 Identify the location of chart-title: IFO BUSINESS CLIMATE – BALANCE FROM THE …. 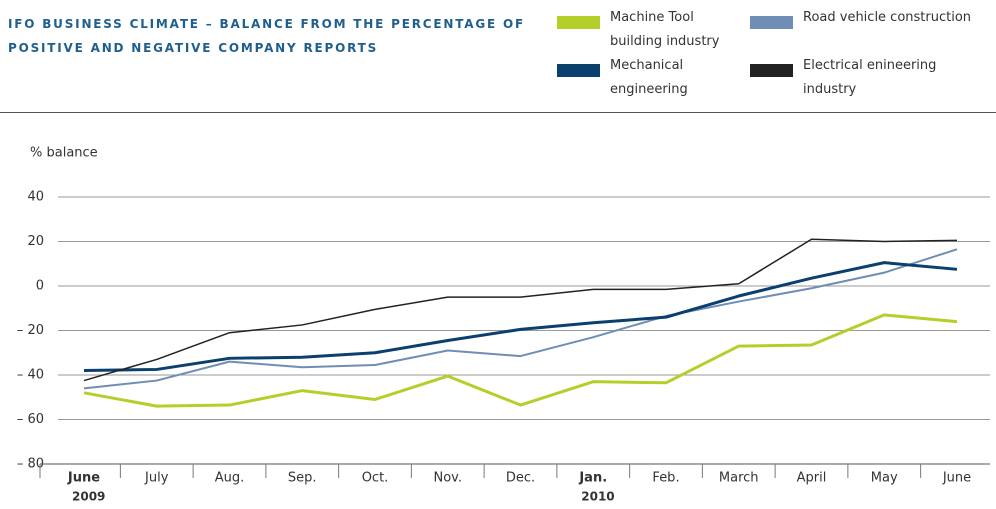
(266, 36).